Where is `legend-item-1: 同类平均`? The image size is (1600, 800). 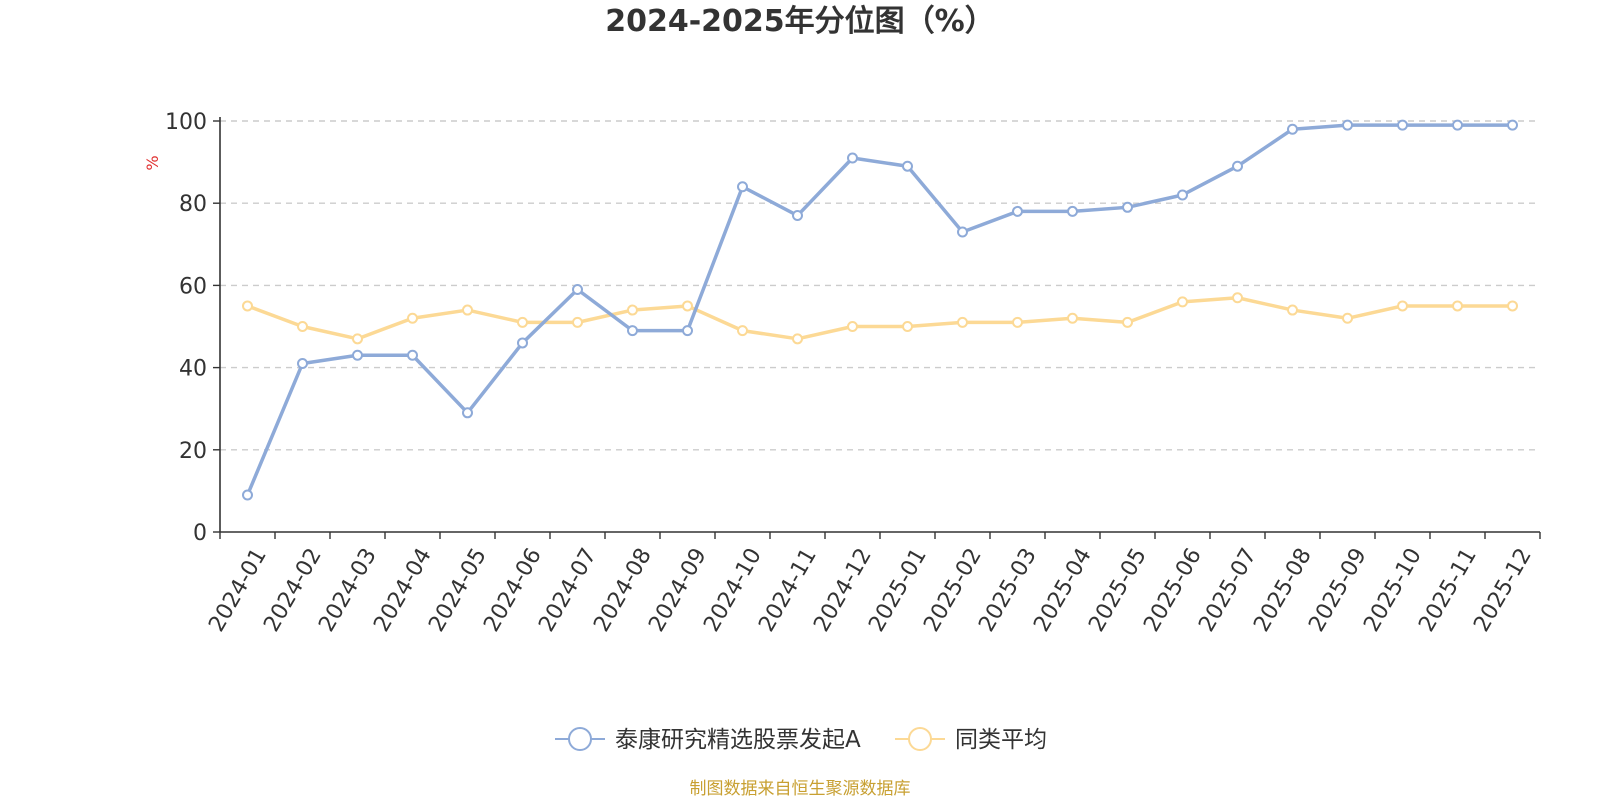 legend-item-1: 同类平均 is located at coordinates (971, 740).